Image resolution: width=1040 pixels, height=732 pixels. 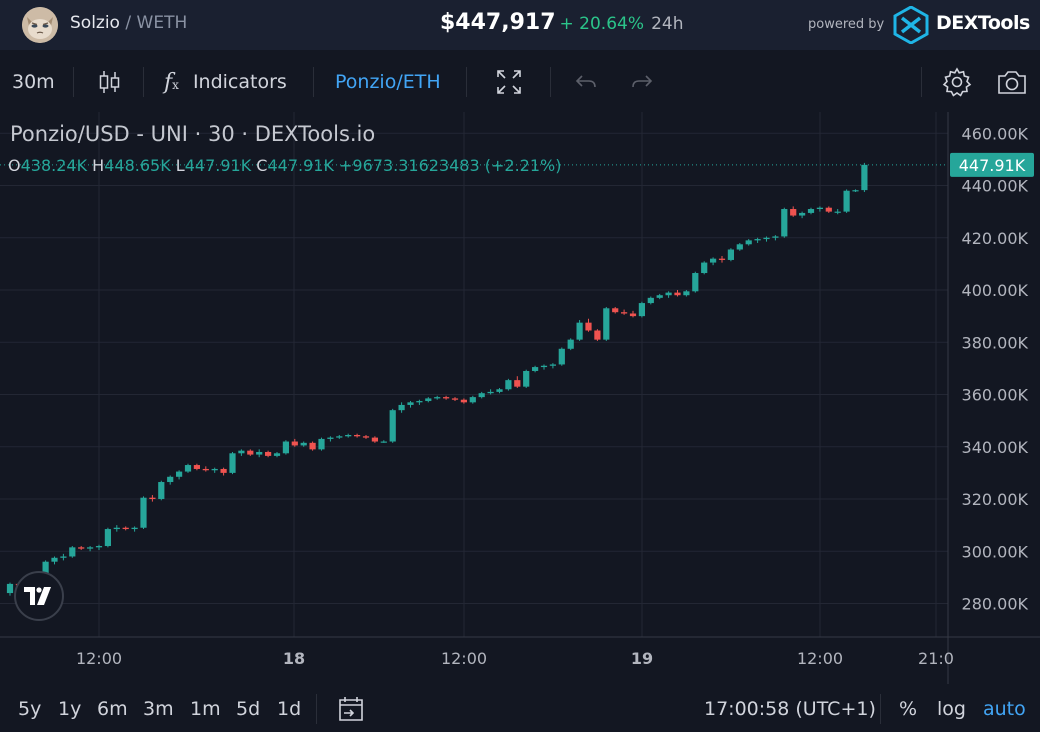 I want to click on auto-scale-toggle: auto, so click(x=1004, y=709).